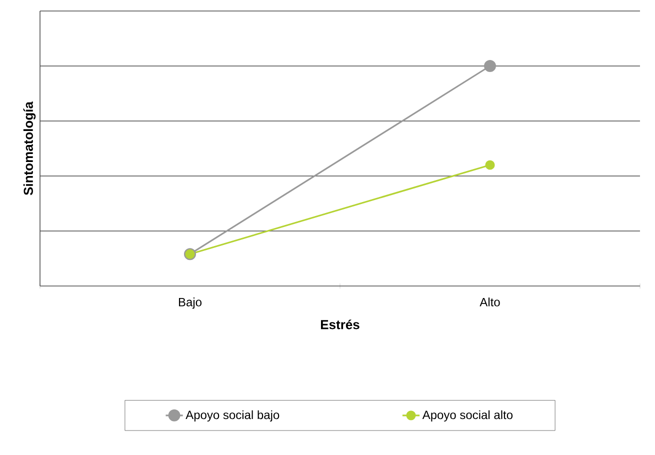 The width and height of the screenshot is (655, 455). What do you see at coordinates (490, 302) in the screenshot?
I see `x-tick-label: Alto` at bounding box center [490, 302].